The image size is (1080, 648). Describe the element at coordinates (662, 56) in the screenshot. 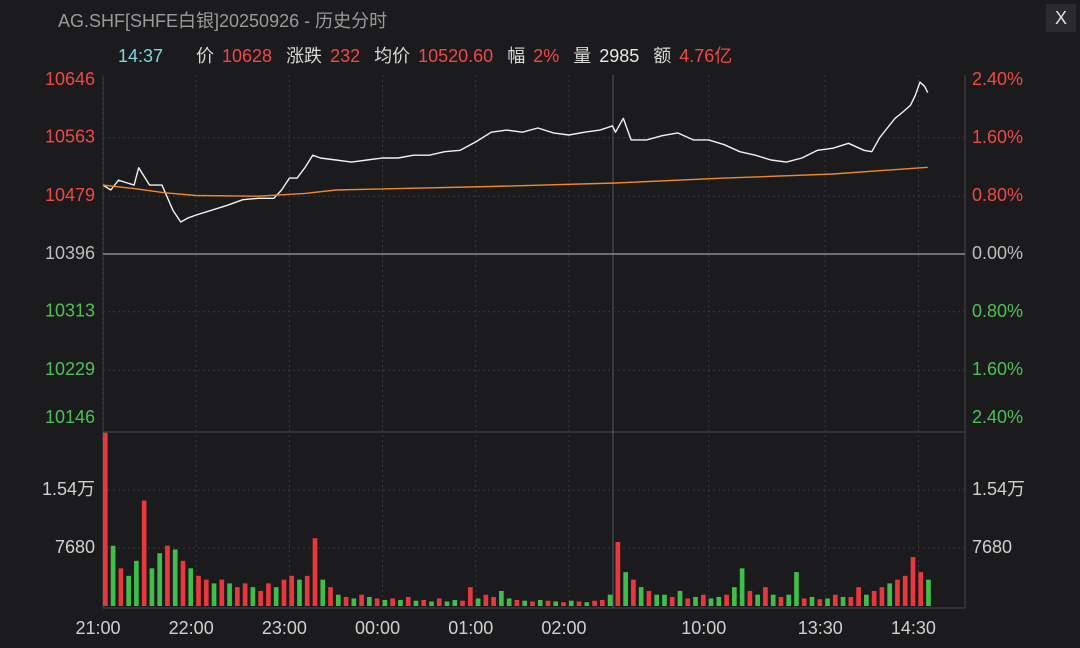

I see `info-label: 额` at that location.